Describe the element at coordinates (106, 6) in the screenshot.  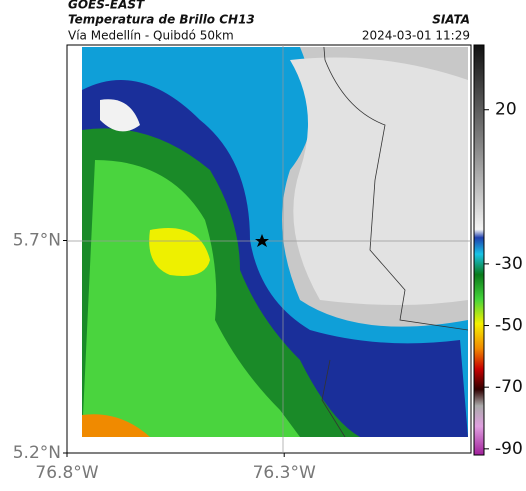
I see `source: GOES-EAST` at that location.